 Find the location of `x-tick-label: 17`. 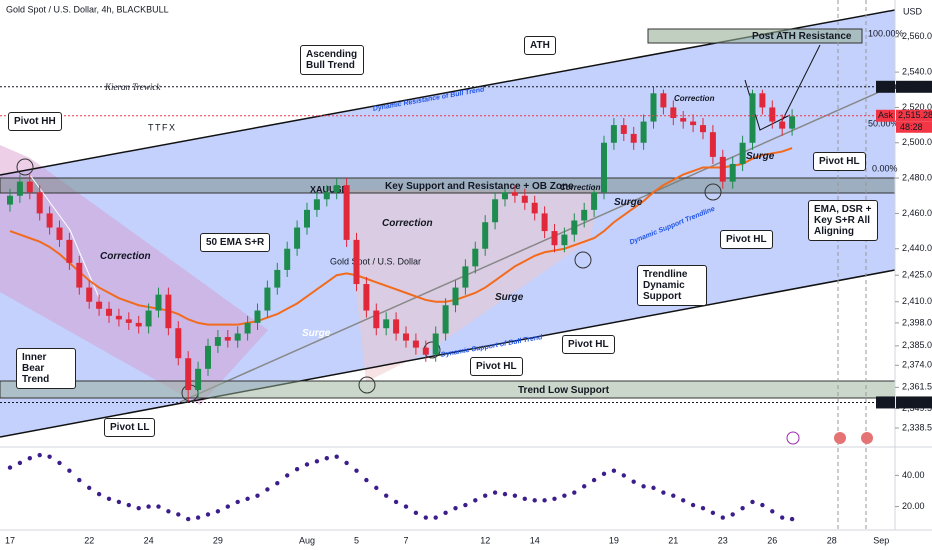

x-tick-label: 17 is located at coordinates (10, 540).